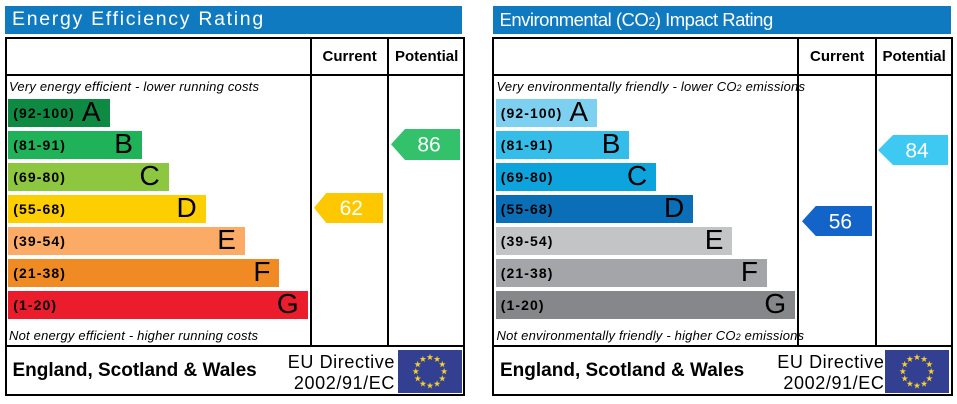  What do you see at coordinates (917, 150) in the screenshot?
I see `svg-text: 84` at bounding box center [917, 150].